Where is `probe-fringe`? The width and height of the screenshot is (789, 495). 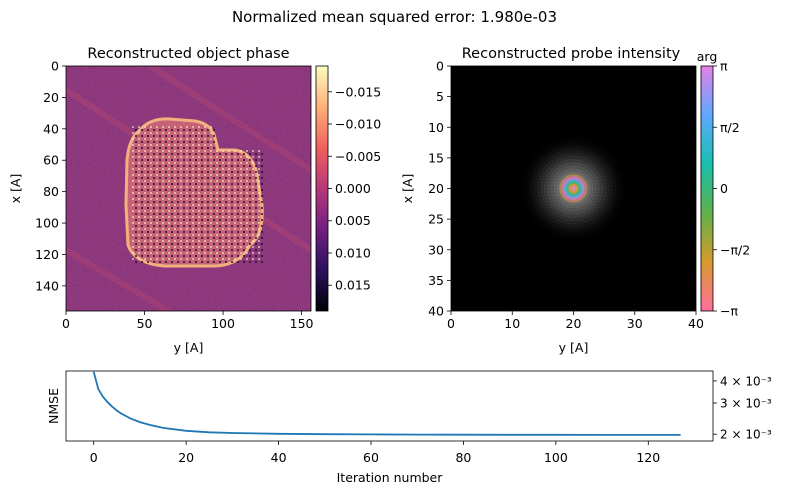
probe-fringe is located at coordinates (573, 188).